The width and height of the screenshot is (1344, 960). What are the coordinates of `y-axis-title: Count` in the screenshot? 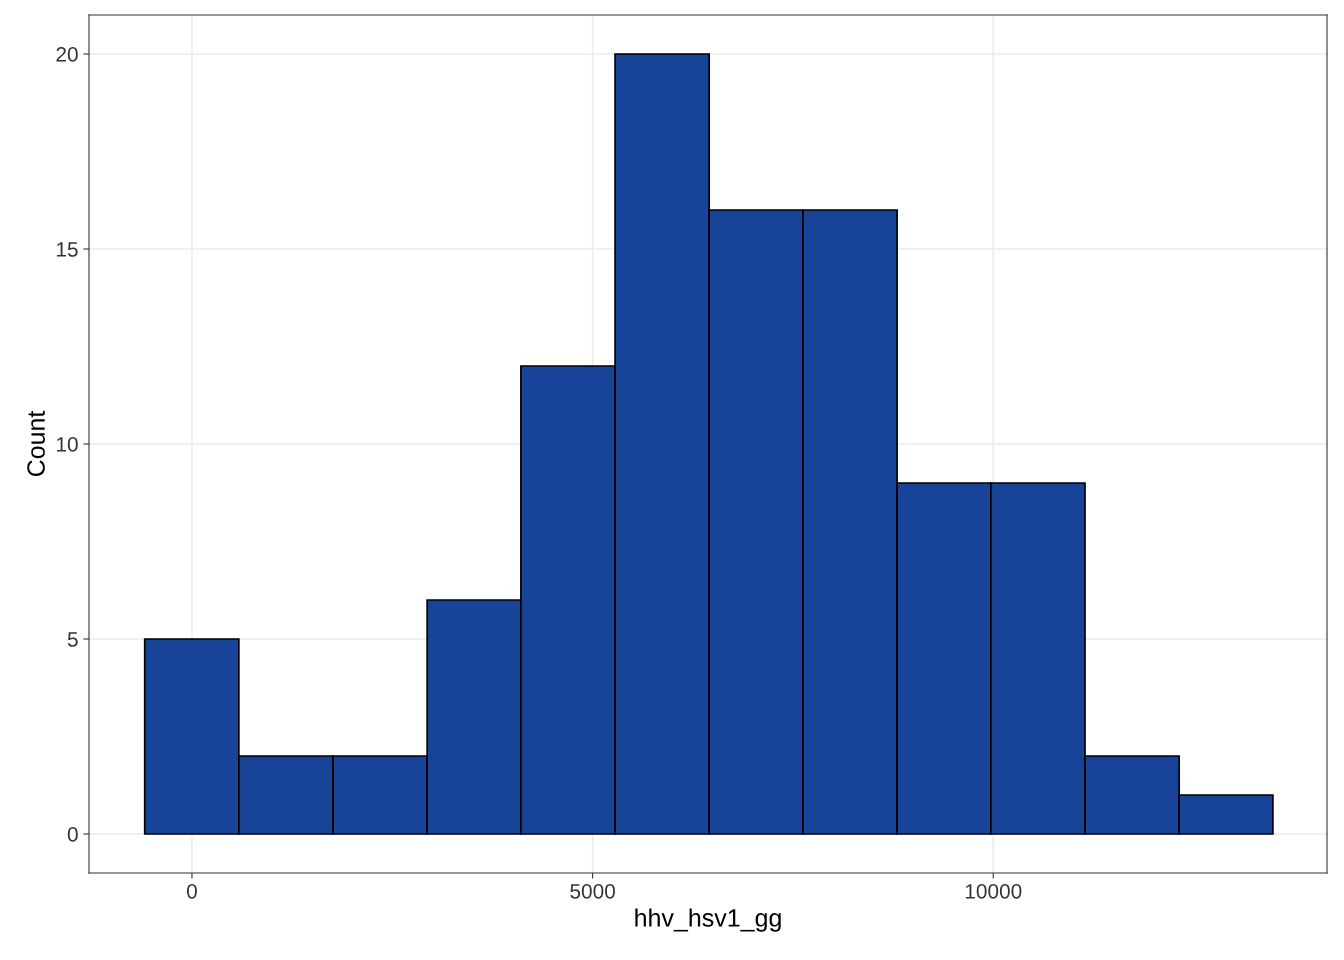 It's located at (36, 443).